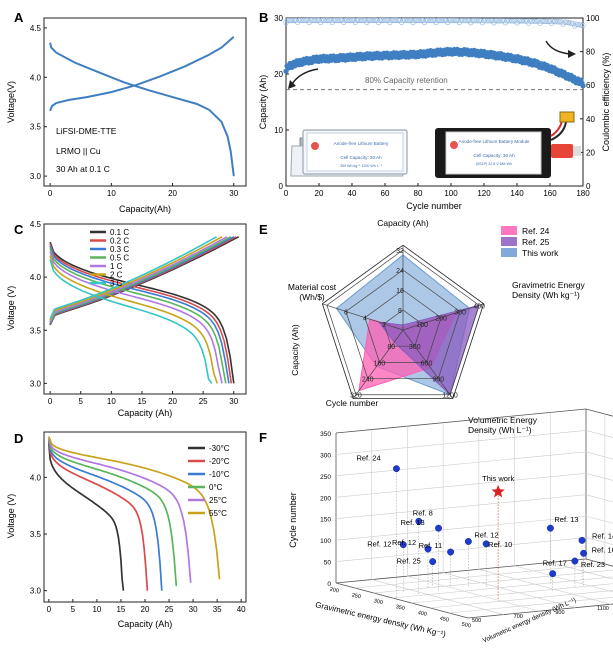  What do you see at coordinates (145, 413) in the screenshot?
I see `xlabel-c: Capacity (Ah)` at bounding box center [145, 413].